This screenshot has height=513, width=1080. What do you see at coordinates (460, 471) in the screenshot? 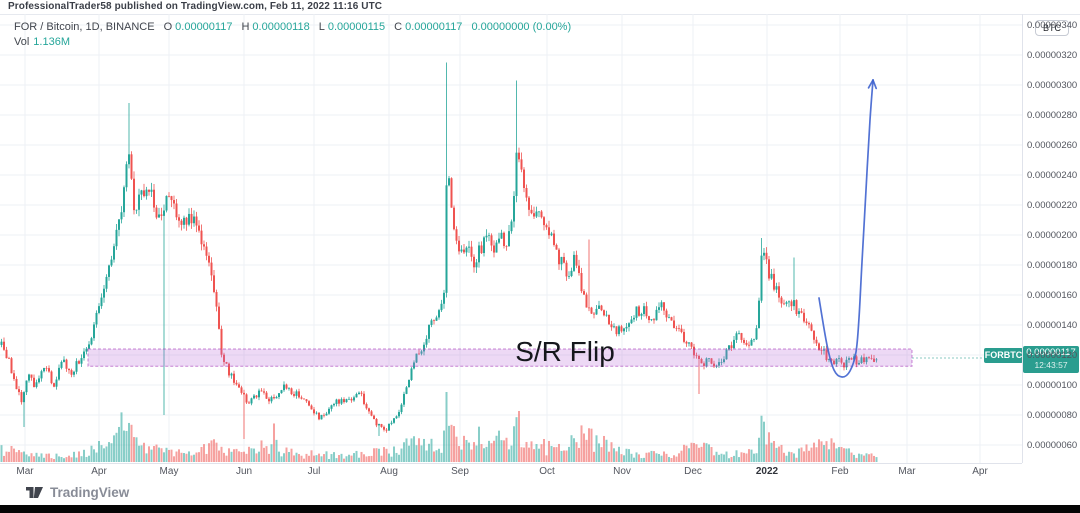
I see `time-axis-label: Sep` at bounding box center [460, 471].